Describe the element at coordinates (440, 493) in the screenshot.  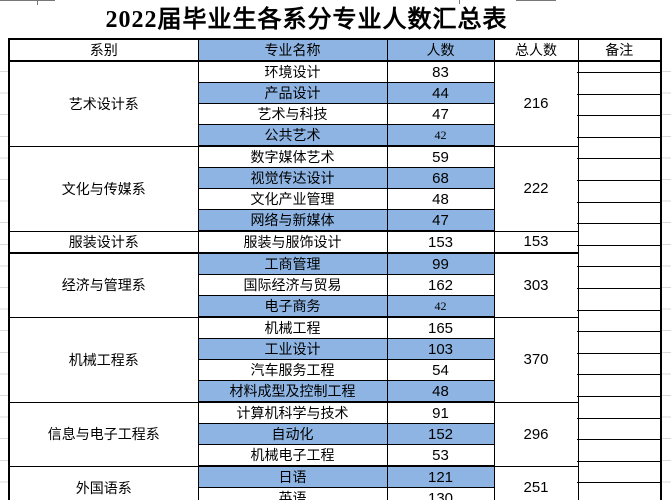
I see `count-cell: 130` at that location.